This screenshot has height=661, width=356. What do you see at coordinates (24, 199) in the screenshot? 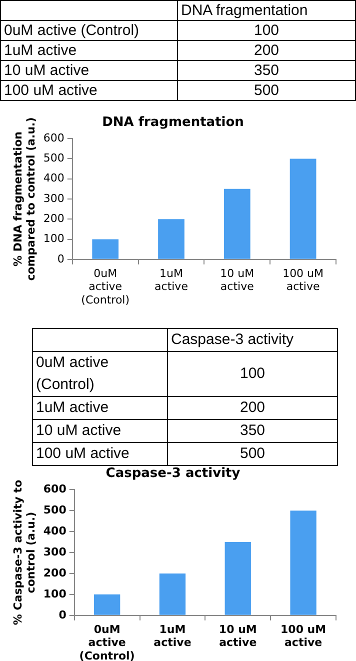
I see `y-axis-title: % DNA fragmentation compared to control (a.u.)` at bounding box center [24, 199].